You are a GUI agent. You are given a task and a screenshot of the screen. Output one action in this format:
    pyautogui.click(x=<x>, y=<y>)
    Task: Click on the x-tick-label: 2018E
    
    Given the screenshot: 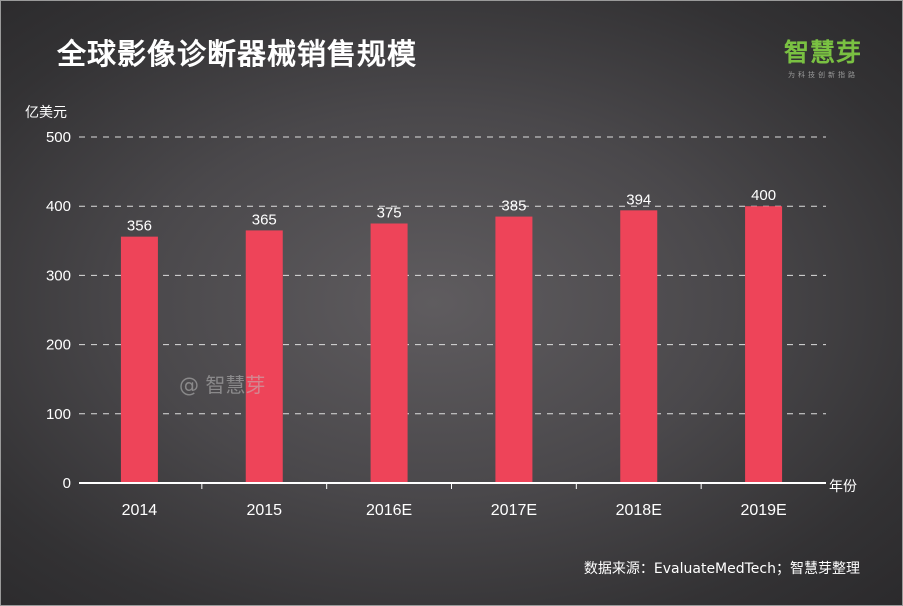 What is the action you would take?
    pyautogui.click(x=639, y=510)
    